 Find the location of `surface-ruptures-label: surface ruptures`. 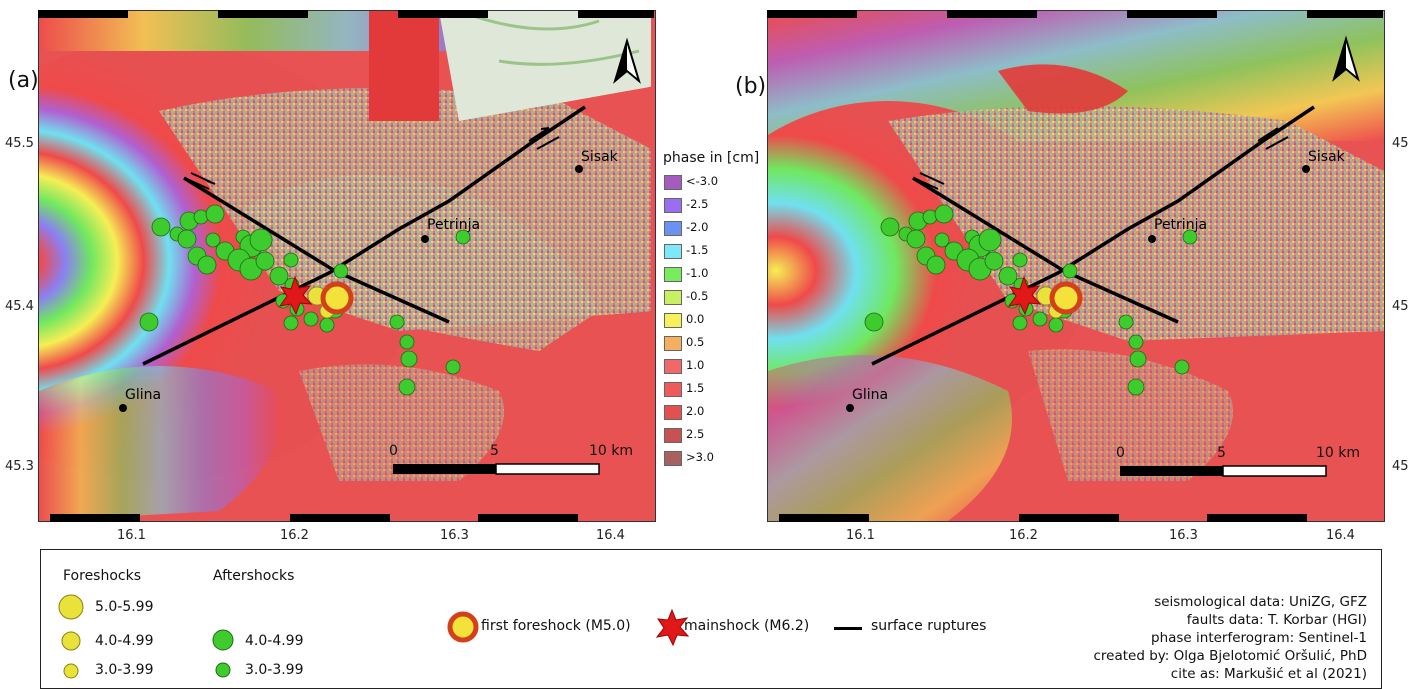

surface-ruptures-label: surface ruptures is located at coordinates (929, 626).